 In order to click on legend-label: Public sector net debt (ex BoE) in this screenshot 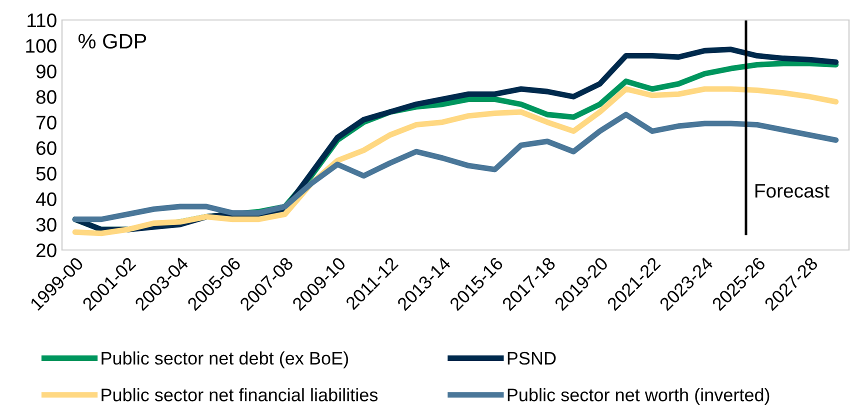, I will do `click(225, 359)`.